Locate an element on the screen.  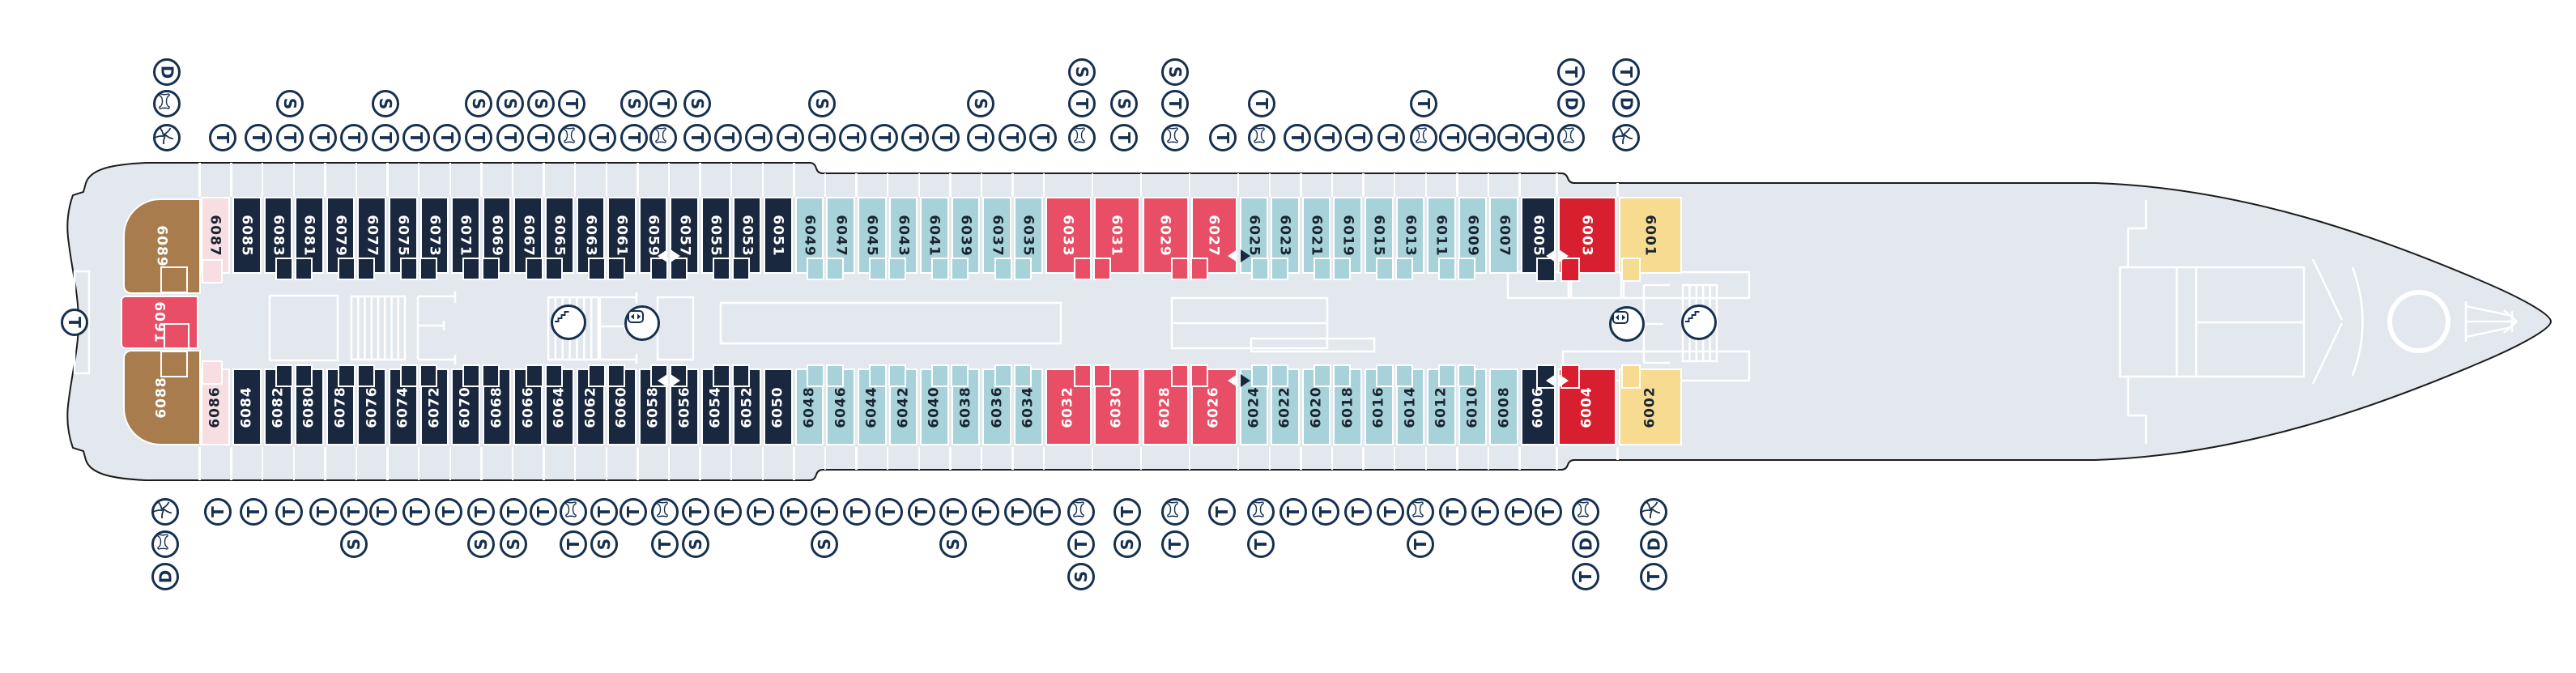
cabin-6030: 6030 is located at coordinates (1116, 407).